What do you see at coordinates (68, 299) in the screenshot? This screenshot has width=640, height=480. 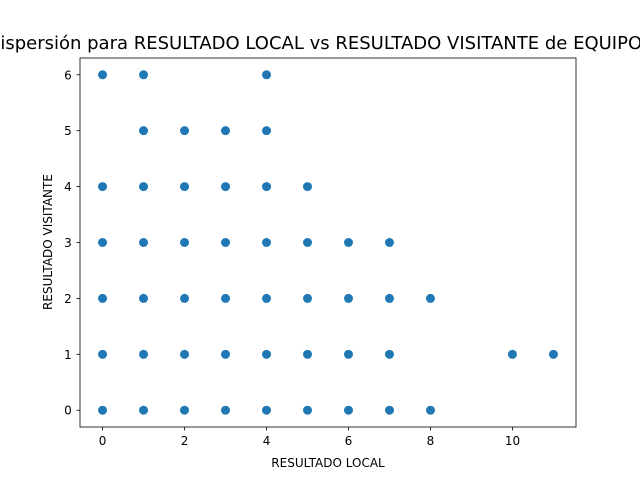 I see `y-tick-label: 2` at bounding box center [68, 299].